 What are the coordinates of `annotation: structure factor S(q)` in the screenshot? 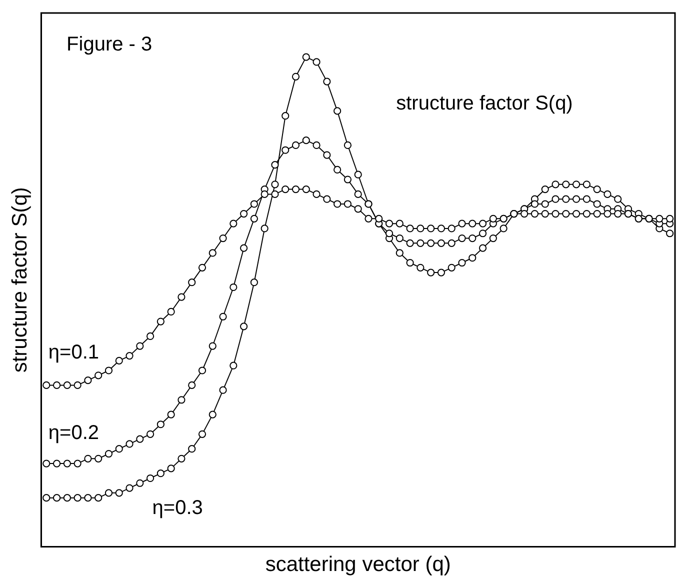 It's located at (484, 103).